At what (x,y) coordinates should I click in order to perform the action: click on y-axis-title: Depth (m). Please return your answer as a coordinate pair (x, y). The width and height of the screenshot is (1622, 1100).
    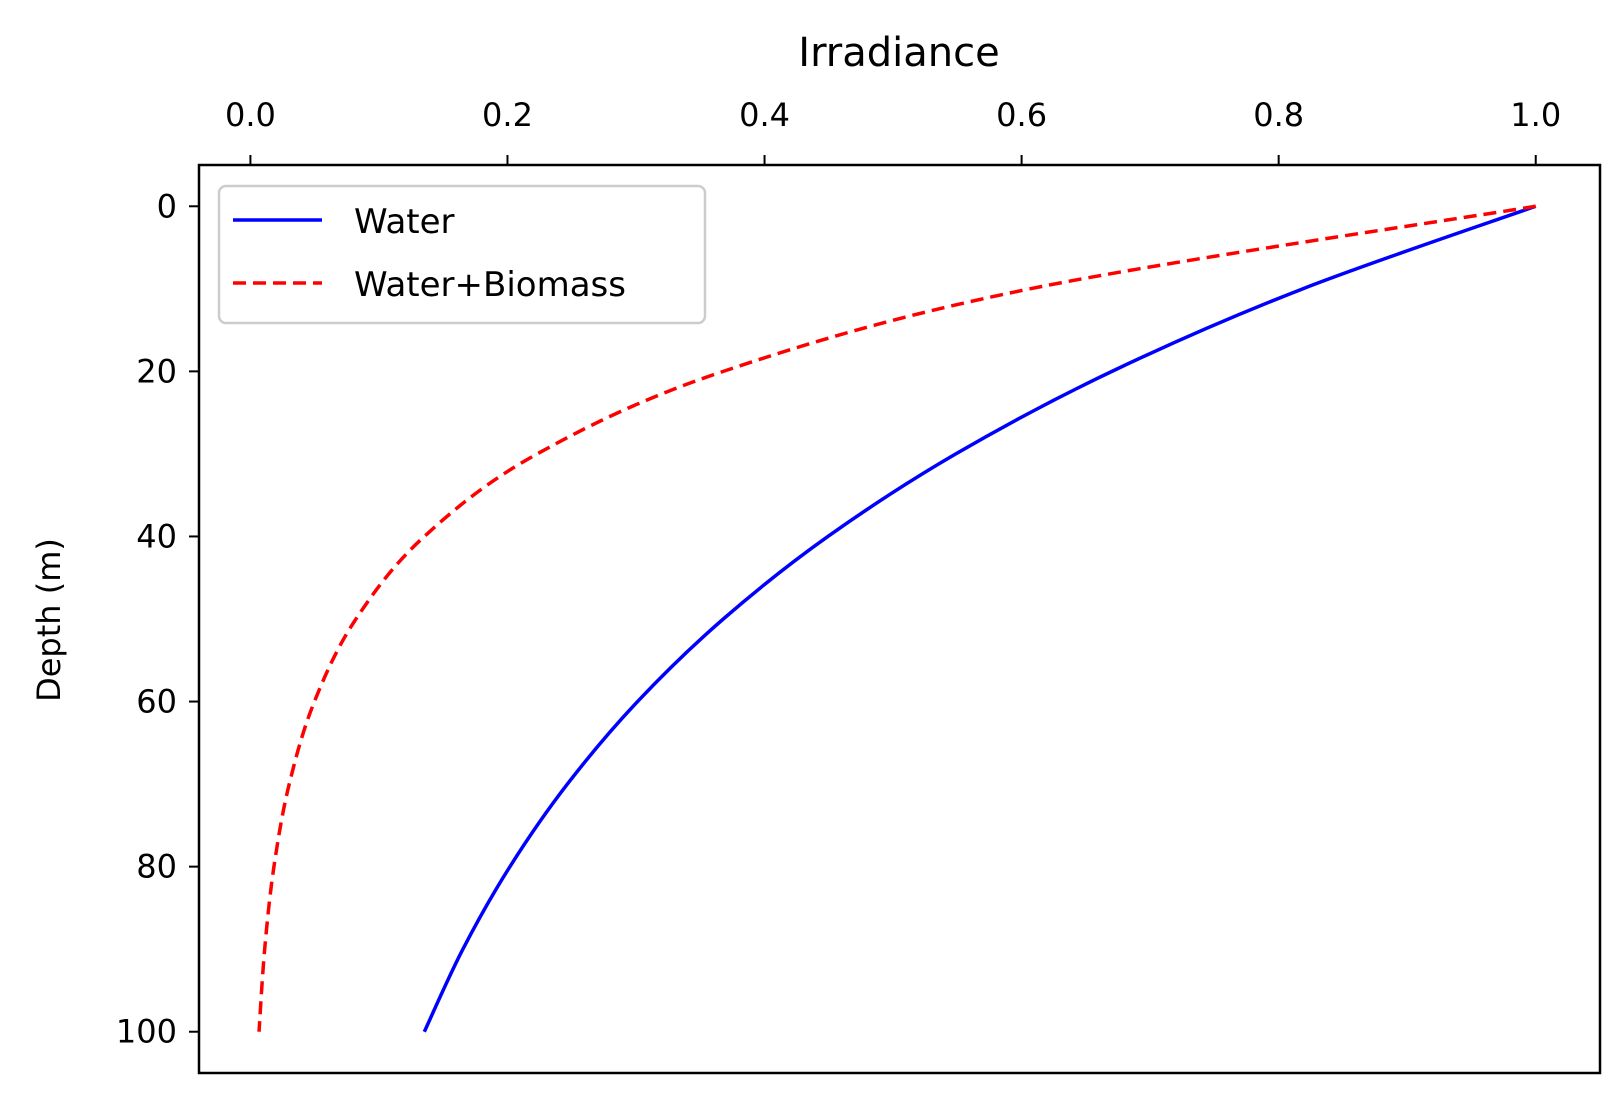
    Looking at the image, I should click on (49, 620).